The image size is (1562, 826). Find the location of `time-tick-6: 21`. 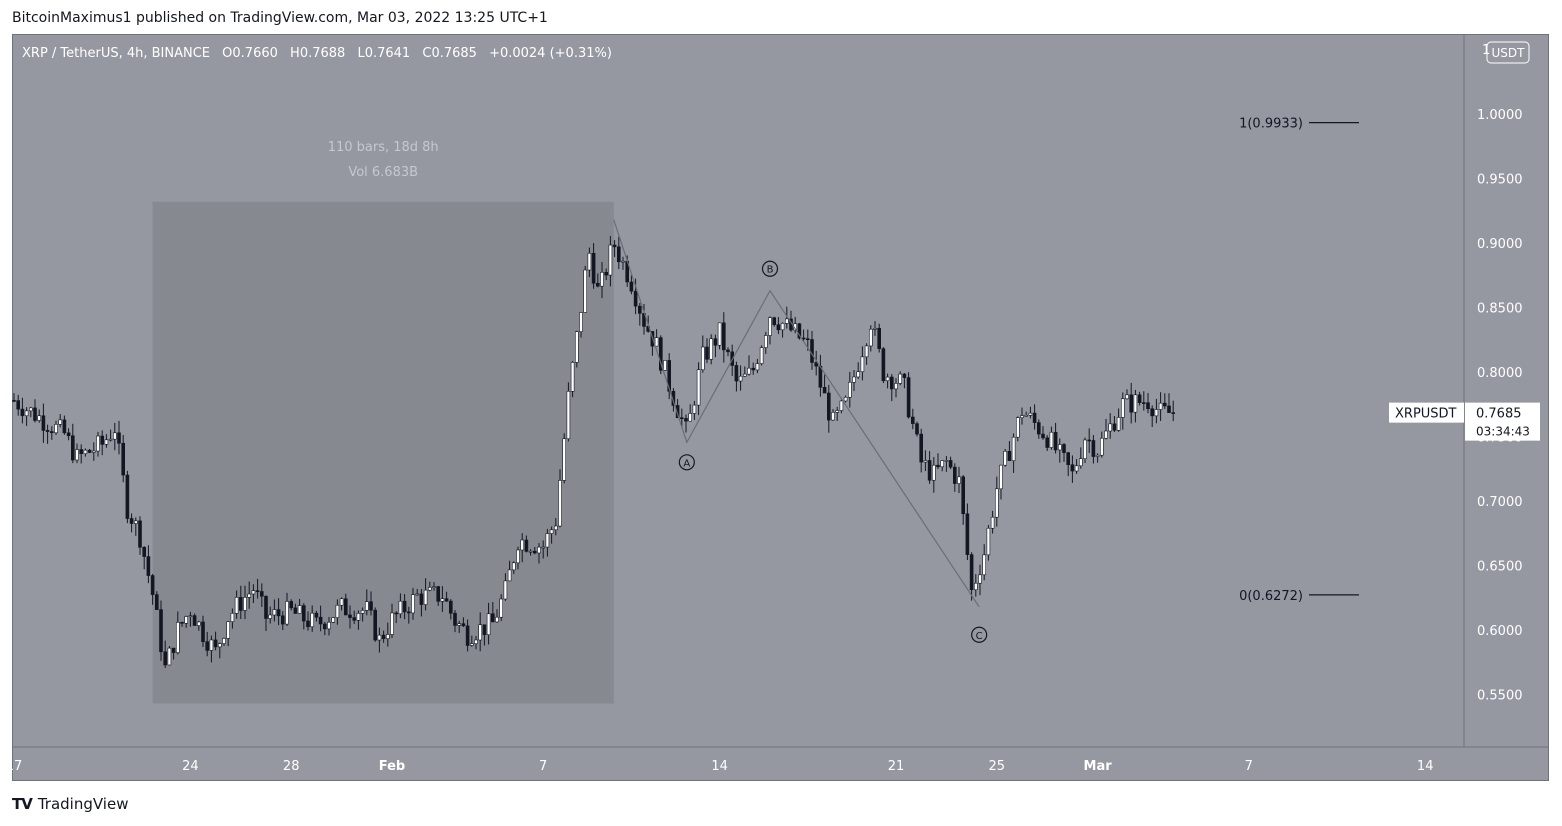

time-tick-6: 21 is located at coordinates (896, 766).